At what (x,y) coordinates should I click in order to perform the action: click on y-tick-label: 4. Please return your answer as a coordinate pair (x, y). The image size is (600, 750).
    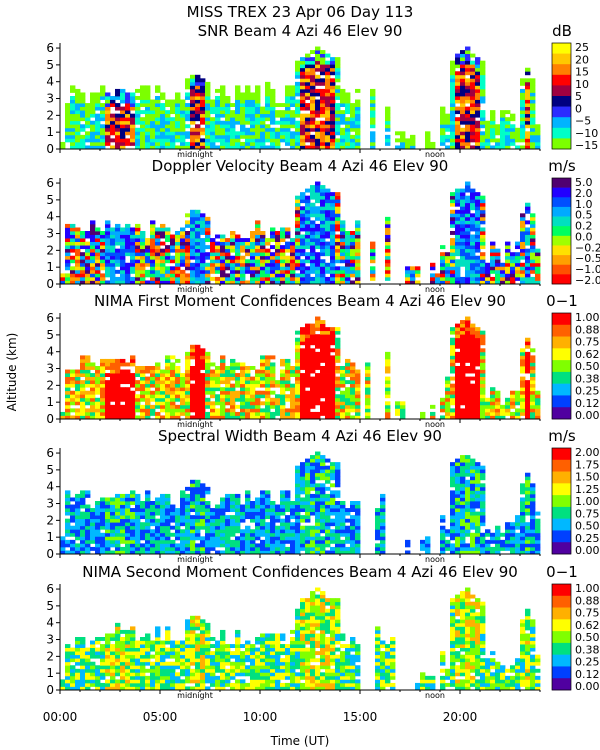
    Looking at the image, I should click on (50, 352).